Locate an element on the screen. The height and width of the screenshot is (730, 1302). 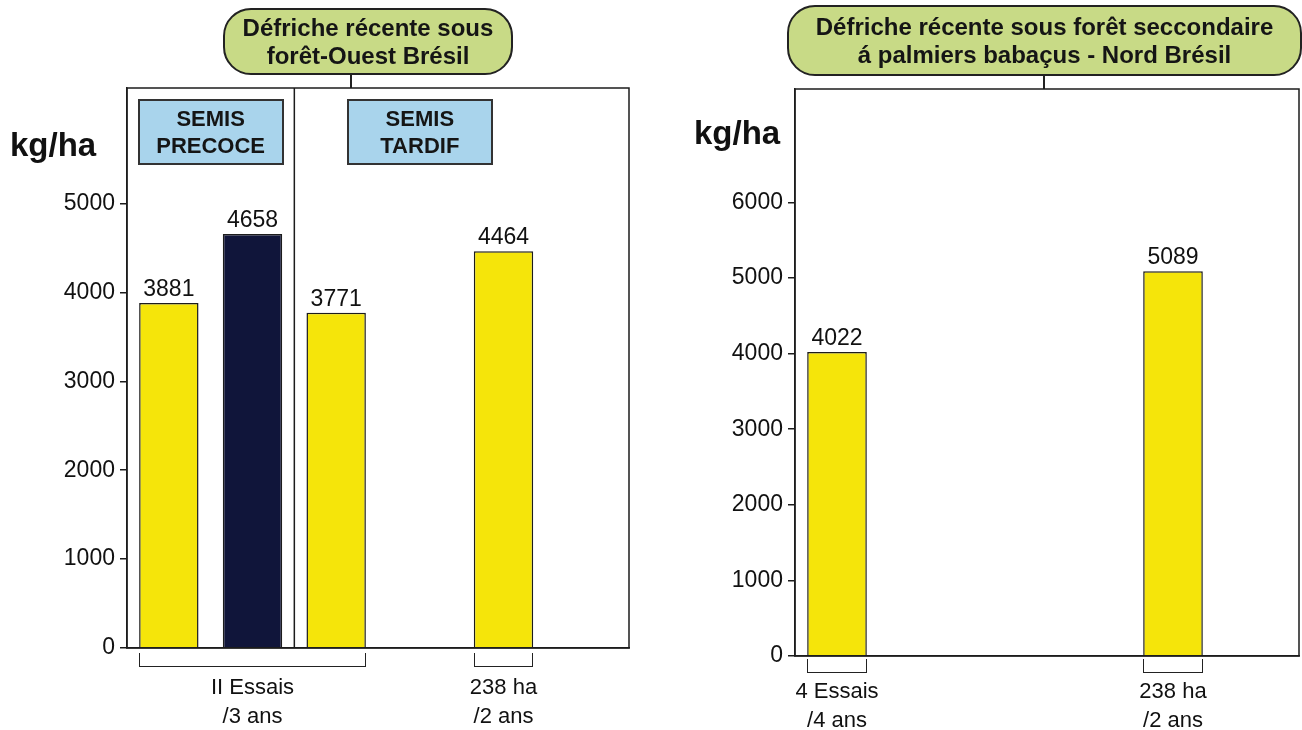
data-label: 5089 is located at coordinates (1173, 256).